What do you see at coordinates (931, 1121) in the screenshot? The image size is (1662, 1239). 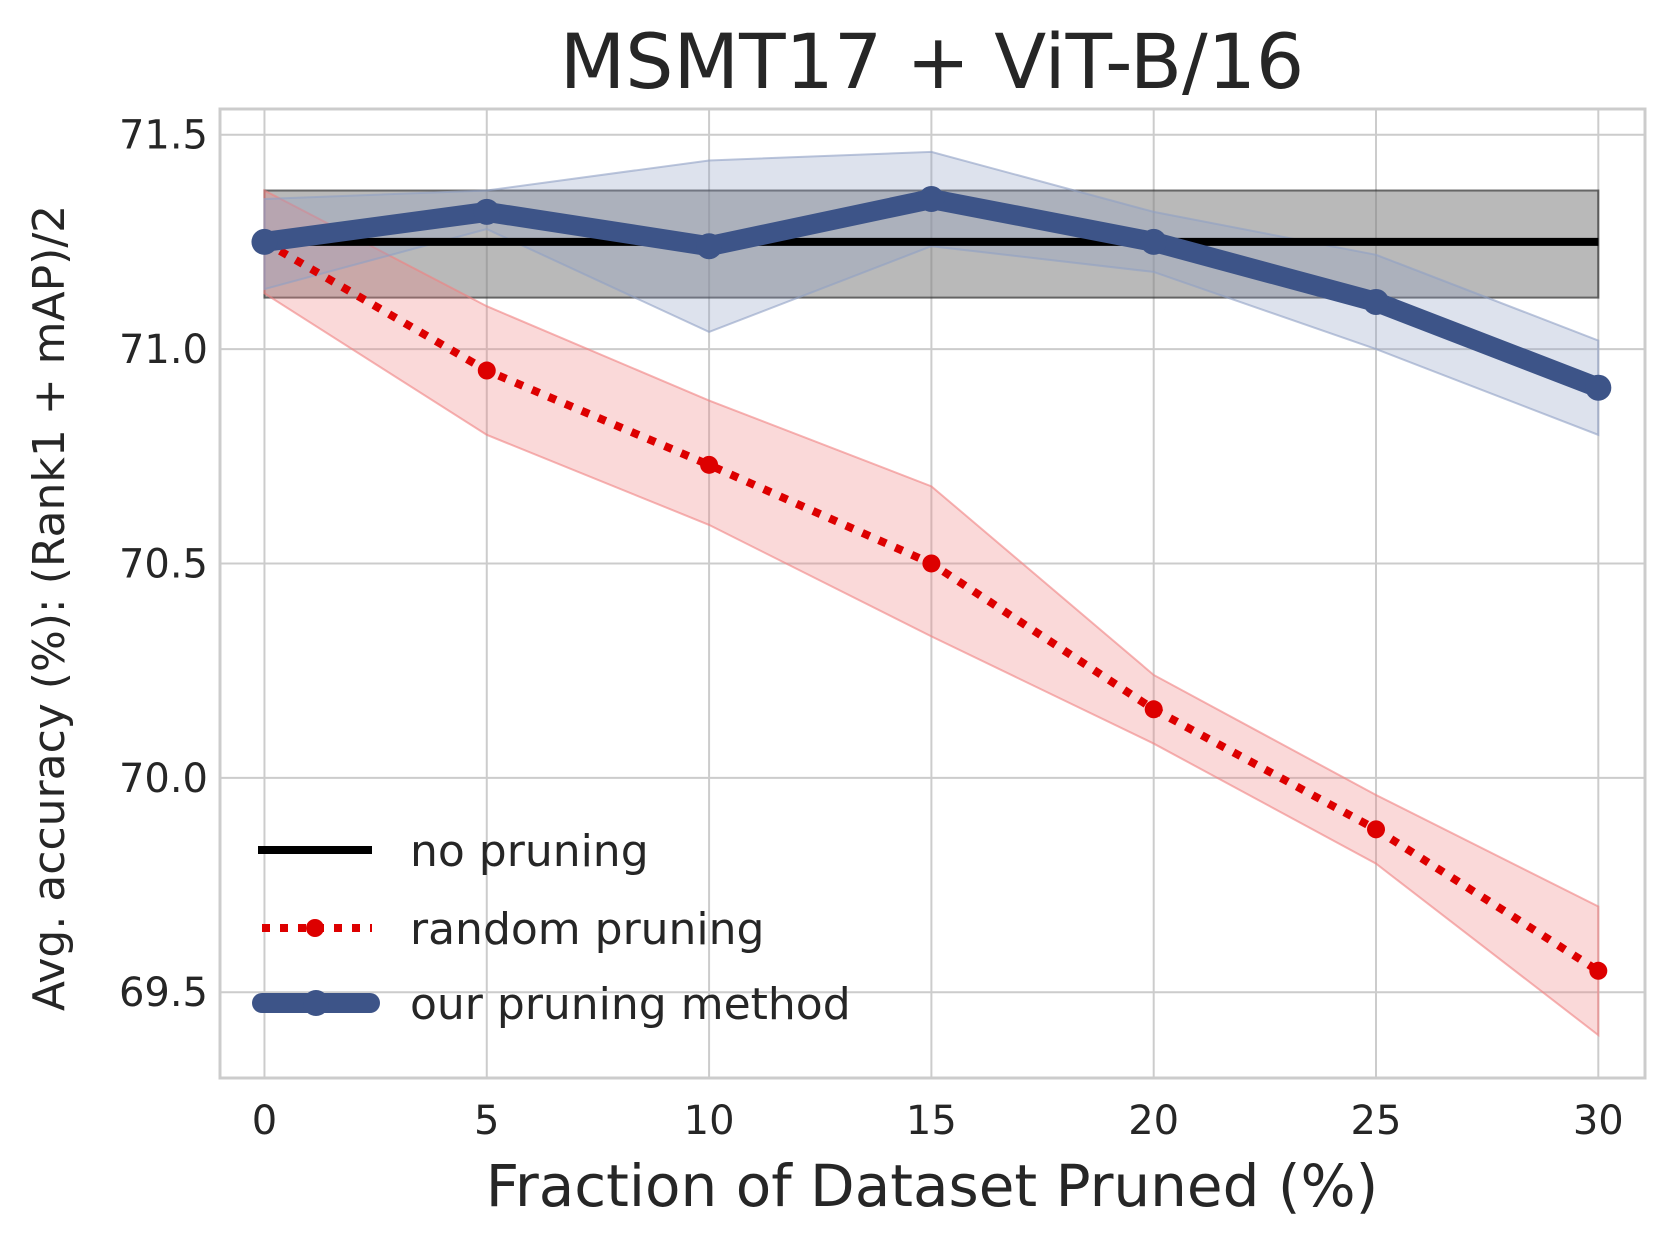 I see `x-tick-label: 15` at bounding box center [931, 1121].